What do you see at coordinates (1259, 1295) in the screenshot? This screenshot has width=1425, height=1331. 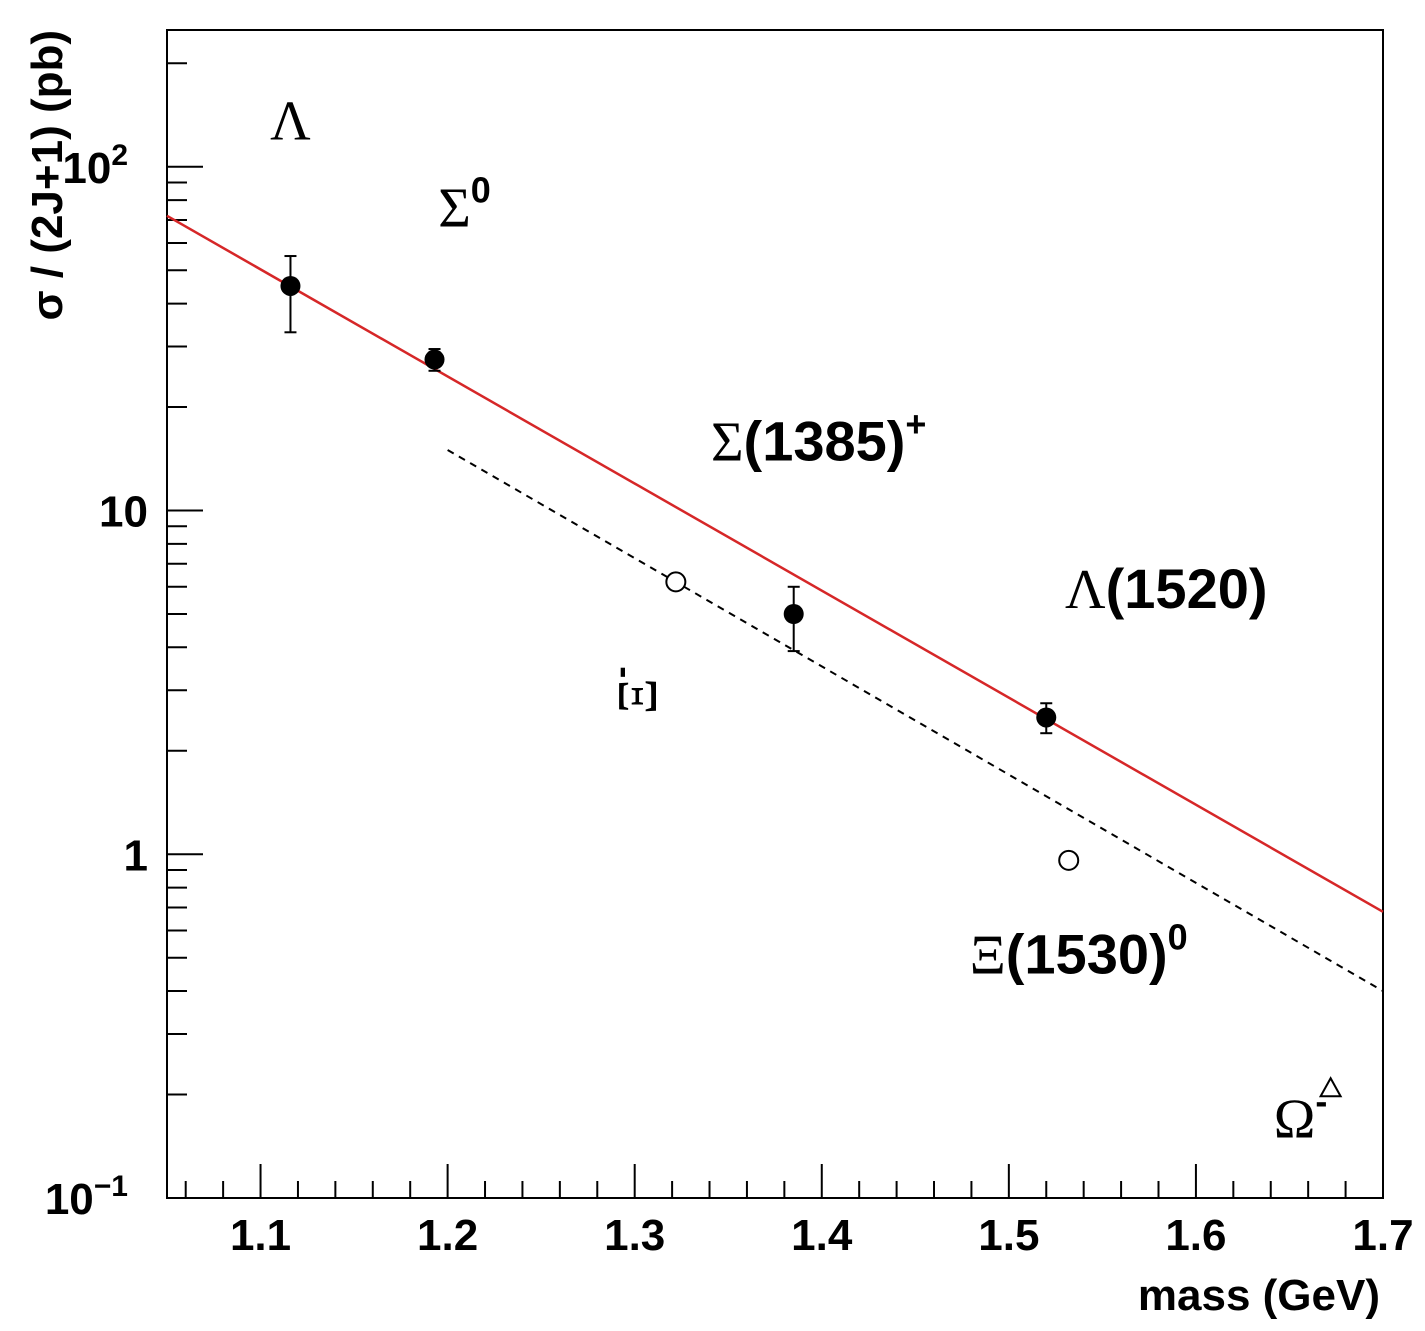 I see `x-axis-title: mass (GeV)` at bounding box center [1259, 1295].